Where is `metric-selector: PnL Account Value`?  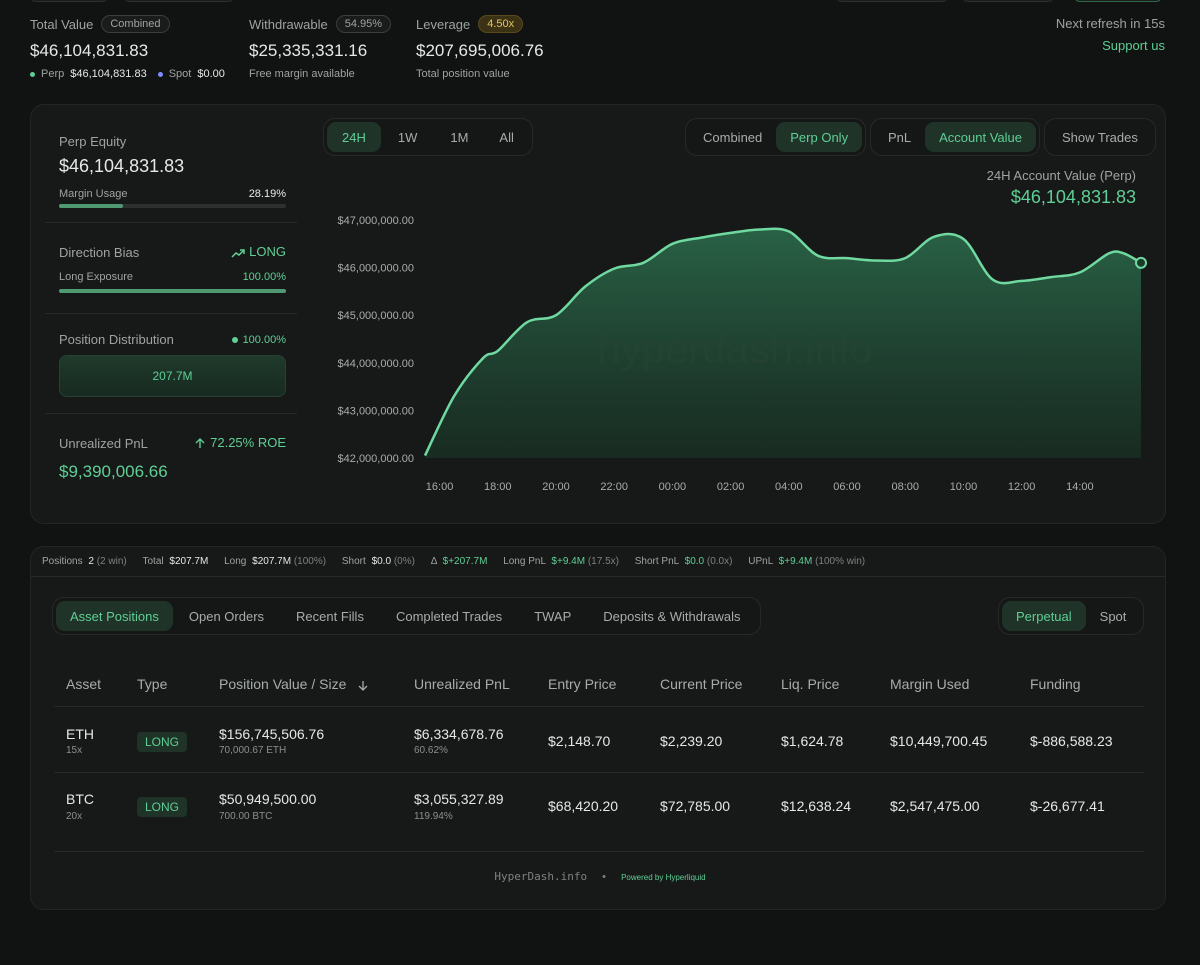 metric-selector: PnL Account Value is located at coordinates (955, 137).